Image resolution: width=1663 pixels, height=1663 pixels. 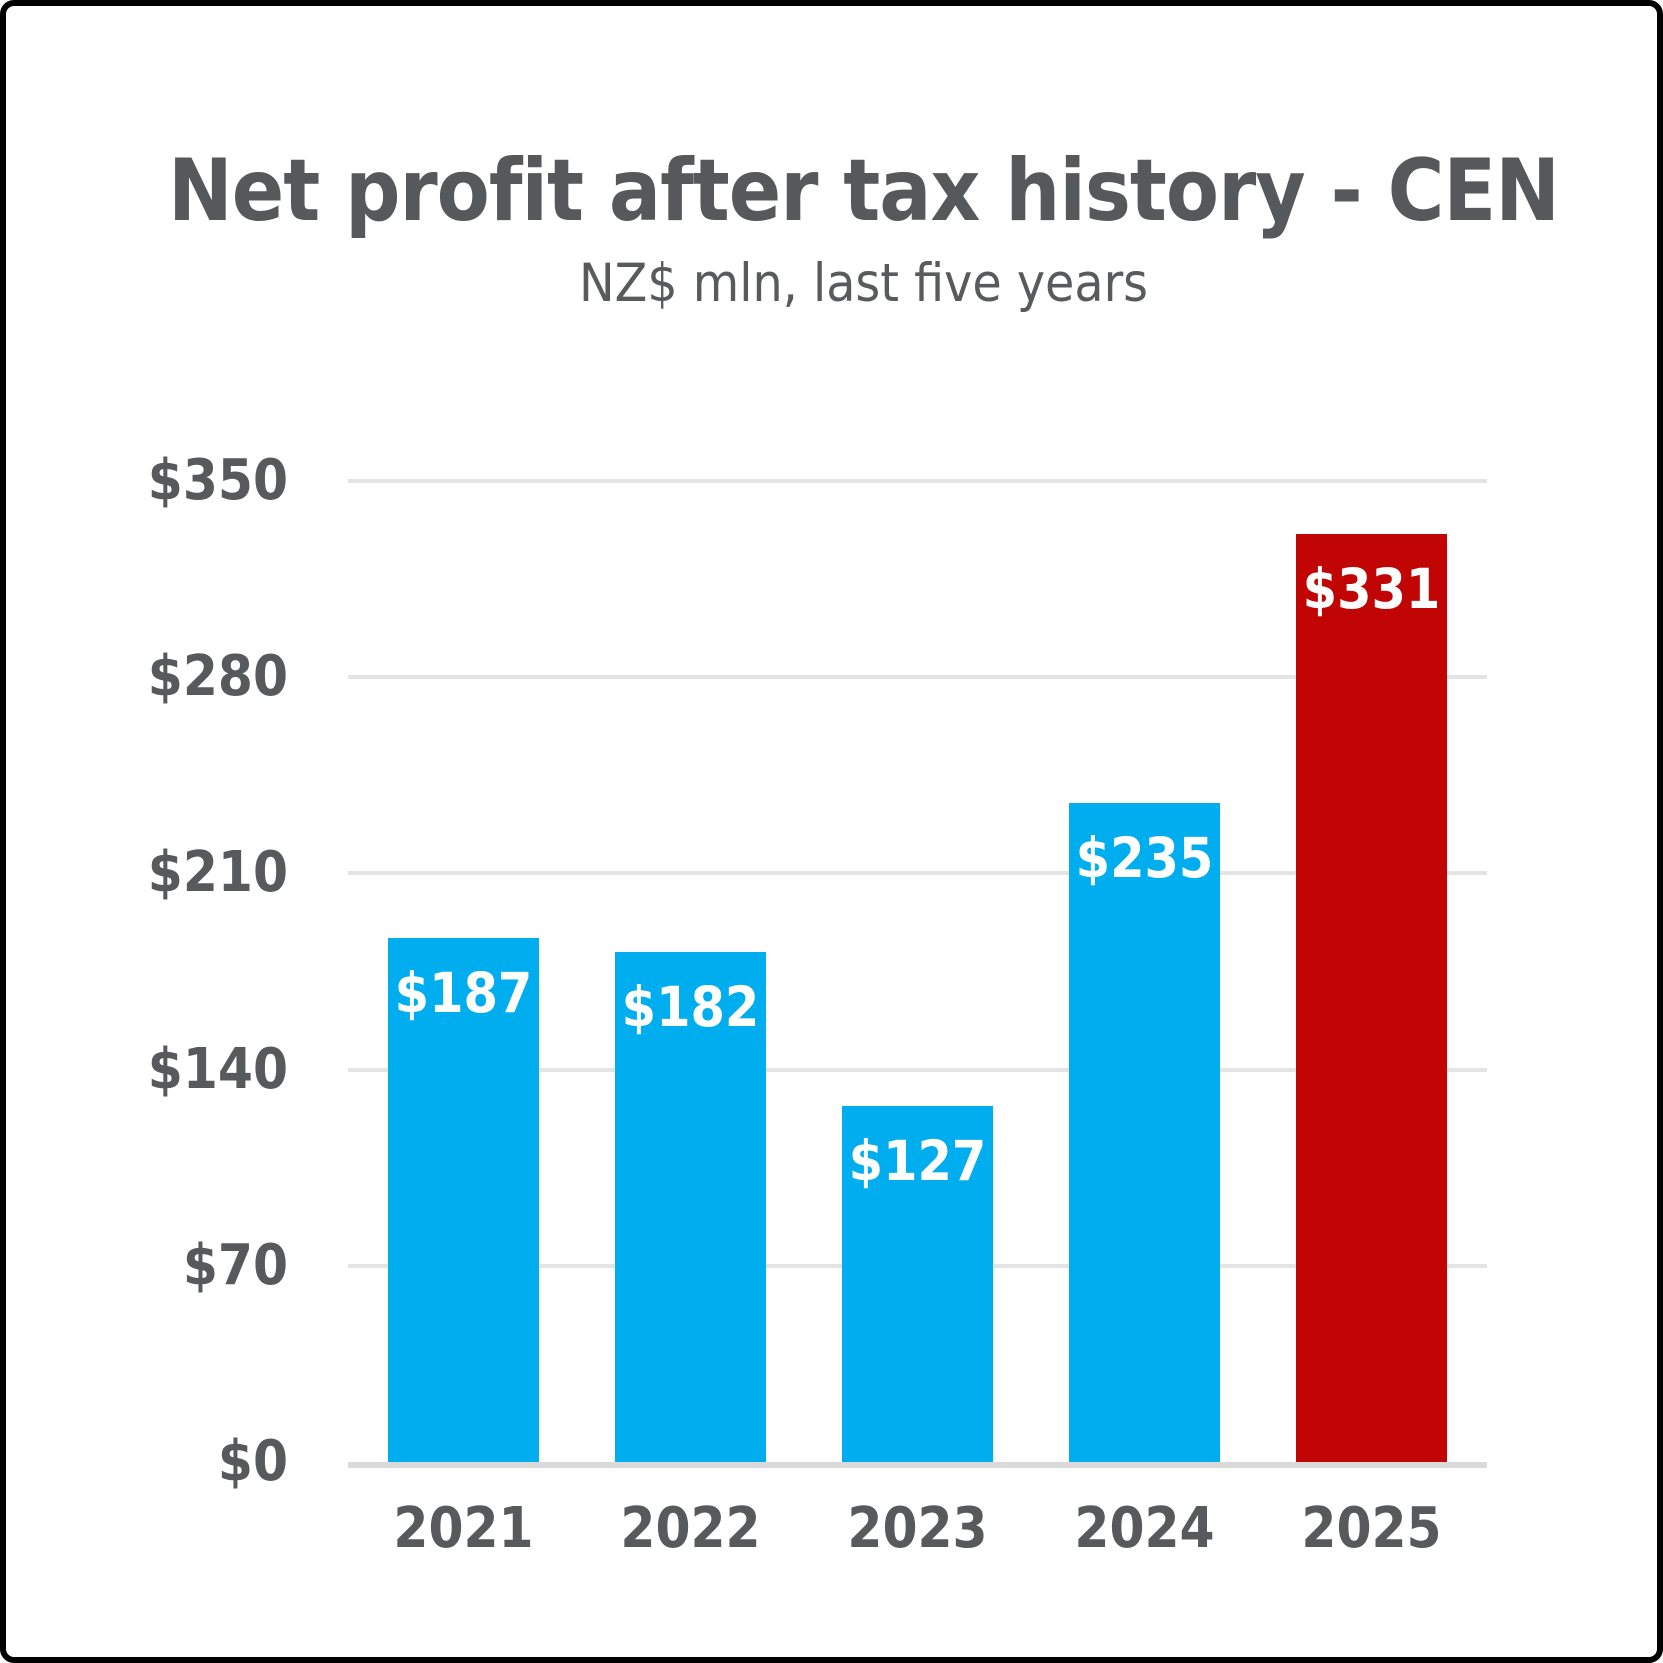 What do you see at coordinates (217, 1069) in the screenshot?
I see `y-tick-label: $140` at bounding box center [217, 1069].